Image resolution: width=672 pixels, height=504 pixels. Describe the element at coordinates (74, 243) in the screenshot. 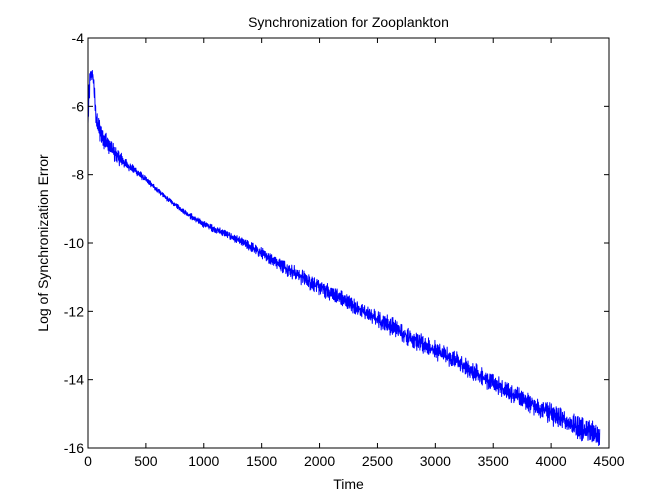

I see `y-tick-label: -10` at that location.